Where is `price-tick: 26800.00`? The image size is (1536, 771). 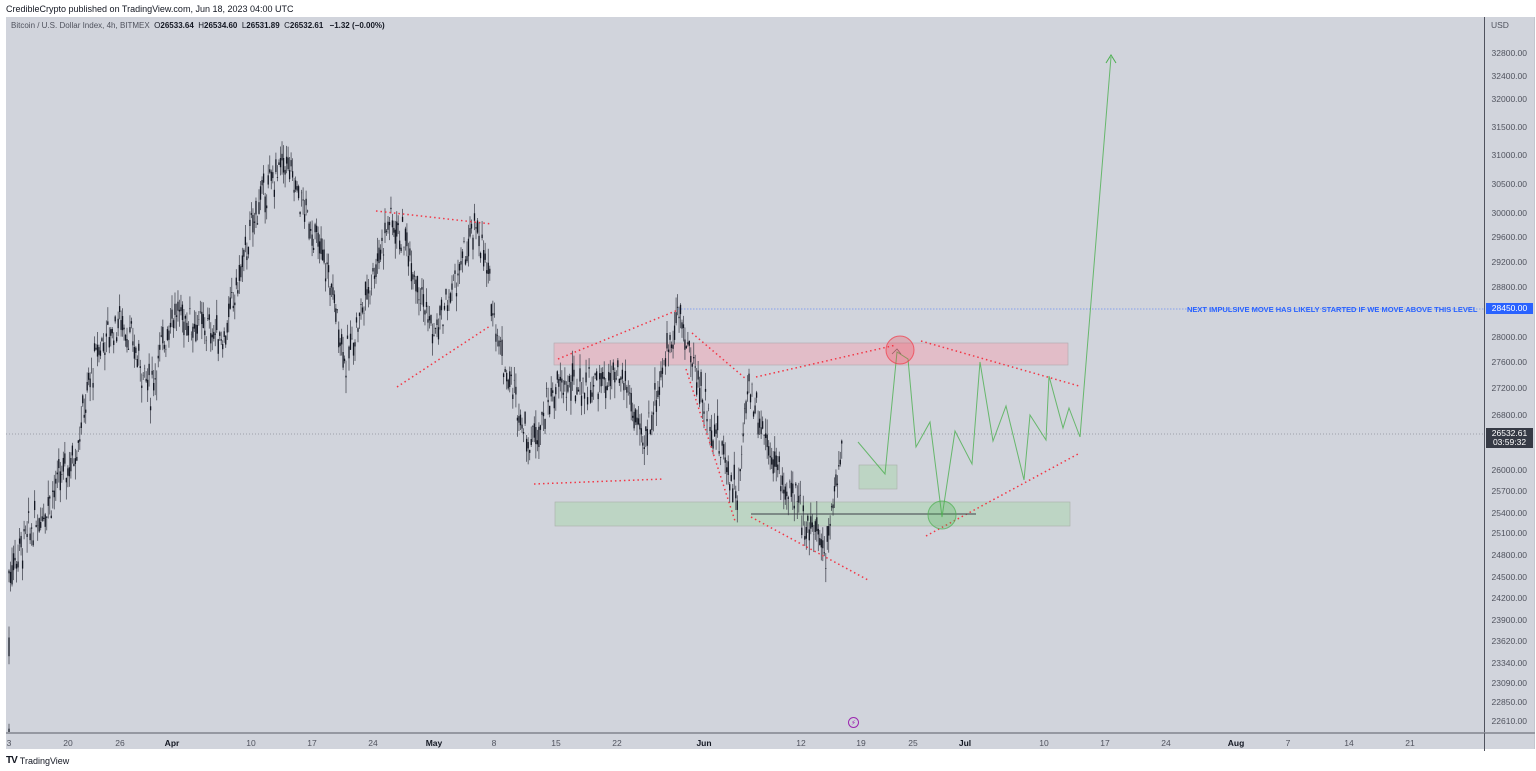 price-tick: 26800.00 is located at coordinates (1509, 415).